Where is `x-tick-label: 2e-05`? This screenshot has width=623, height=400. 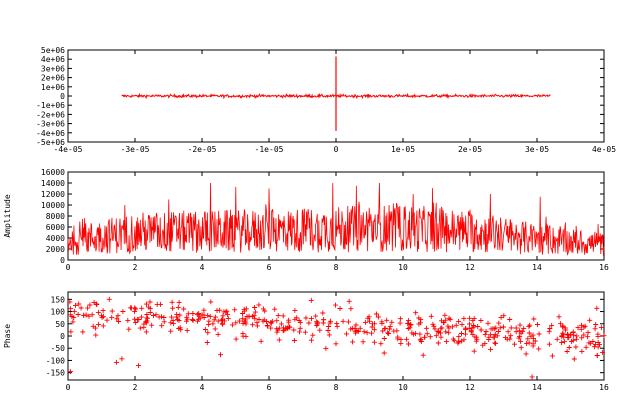 x-tick-label: 2e-05 is located at coordinates (470, 149).